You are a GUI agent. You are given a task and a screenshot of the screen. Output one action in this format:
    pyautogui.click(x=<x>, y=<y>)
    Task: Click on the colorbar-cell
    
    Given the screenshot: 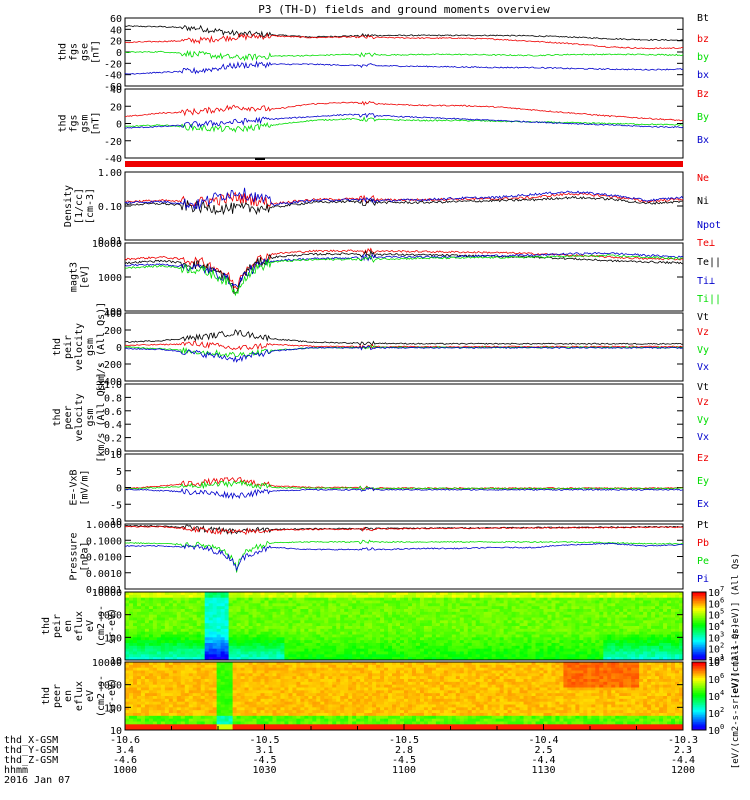 What is the action you would take?
    pyautogui.click(x=699, y=598)
    